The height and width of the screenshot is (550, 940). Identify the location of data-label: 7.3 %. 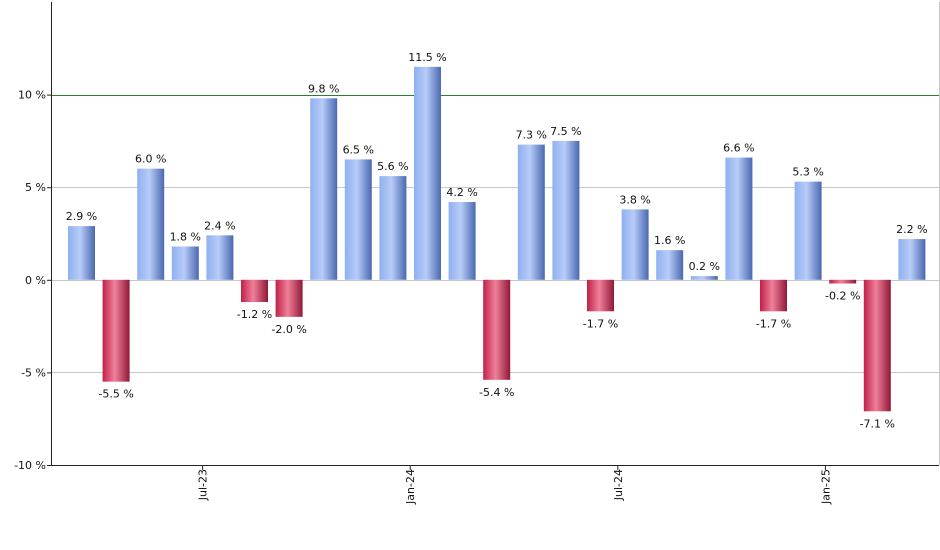
(531, 135).